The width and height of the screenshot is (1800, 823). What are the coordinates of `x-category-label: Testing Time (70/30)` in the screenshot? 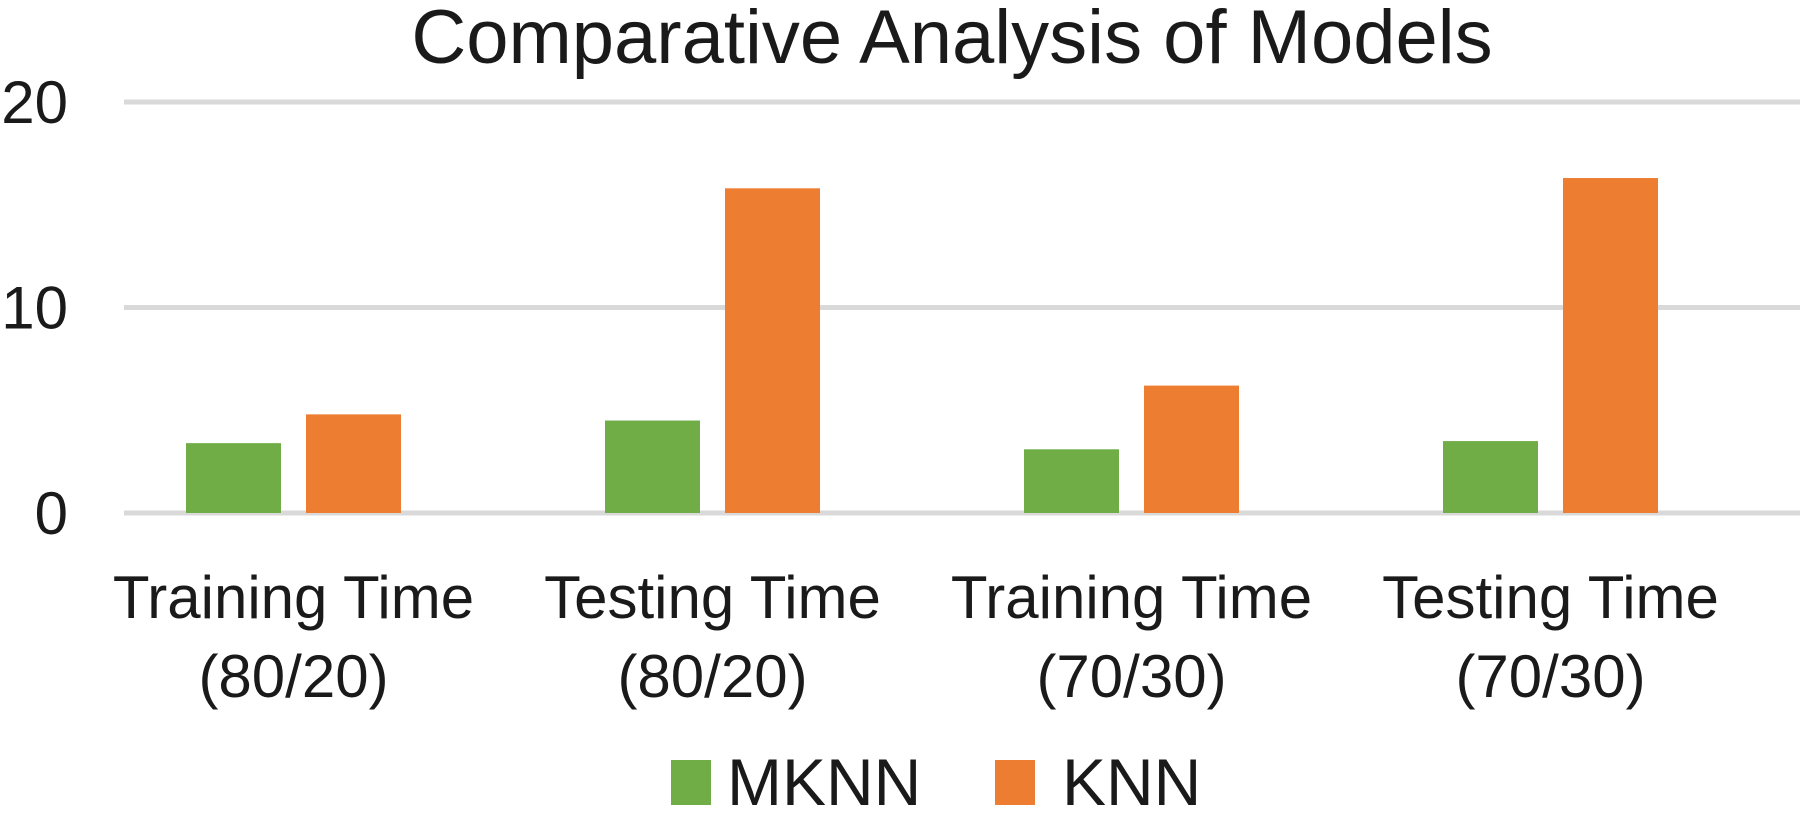 It's located at (1550, 637).